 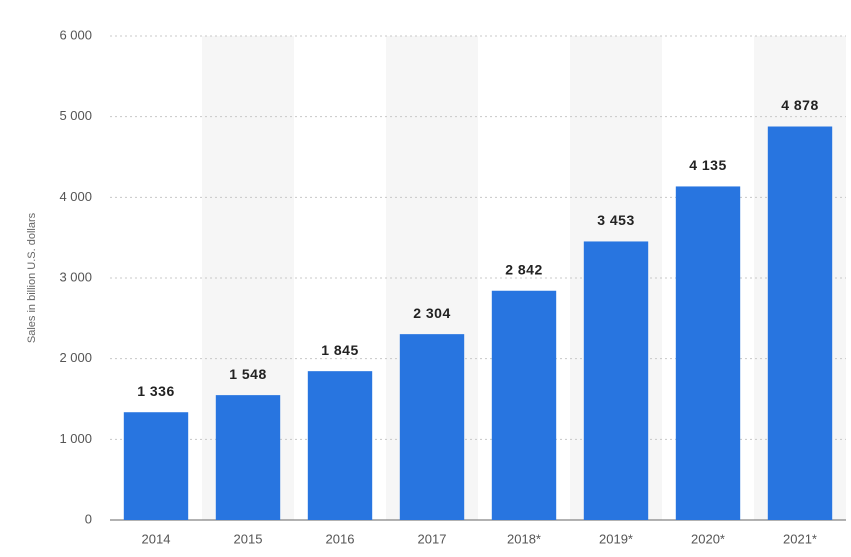 I want to click on x-tick-label: 2020*, so click(x=708, y=538).